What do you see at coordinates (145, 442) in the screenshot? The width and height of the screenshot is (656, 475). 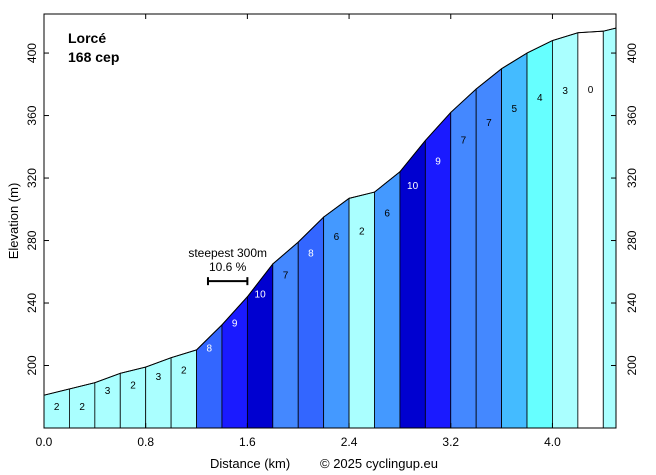 I see `x-tick-label: 0.8` at bounding box center [145, 442].